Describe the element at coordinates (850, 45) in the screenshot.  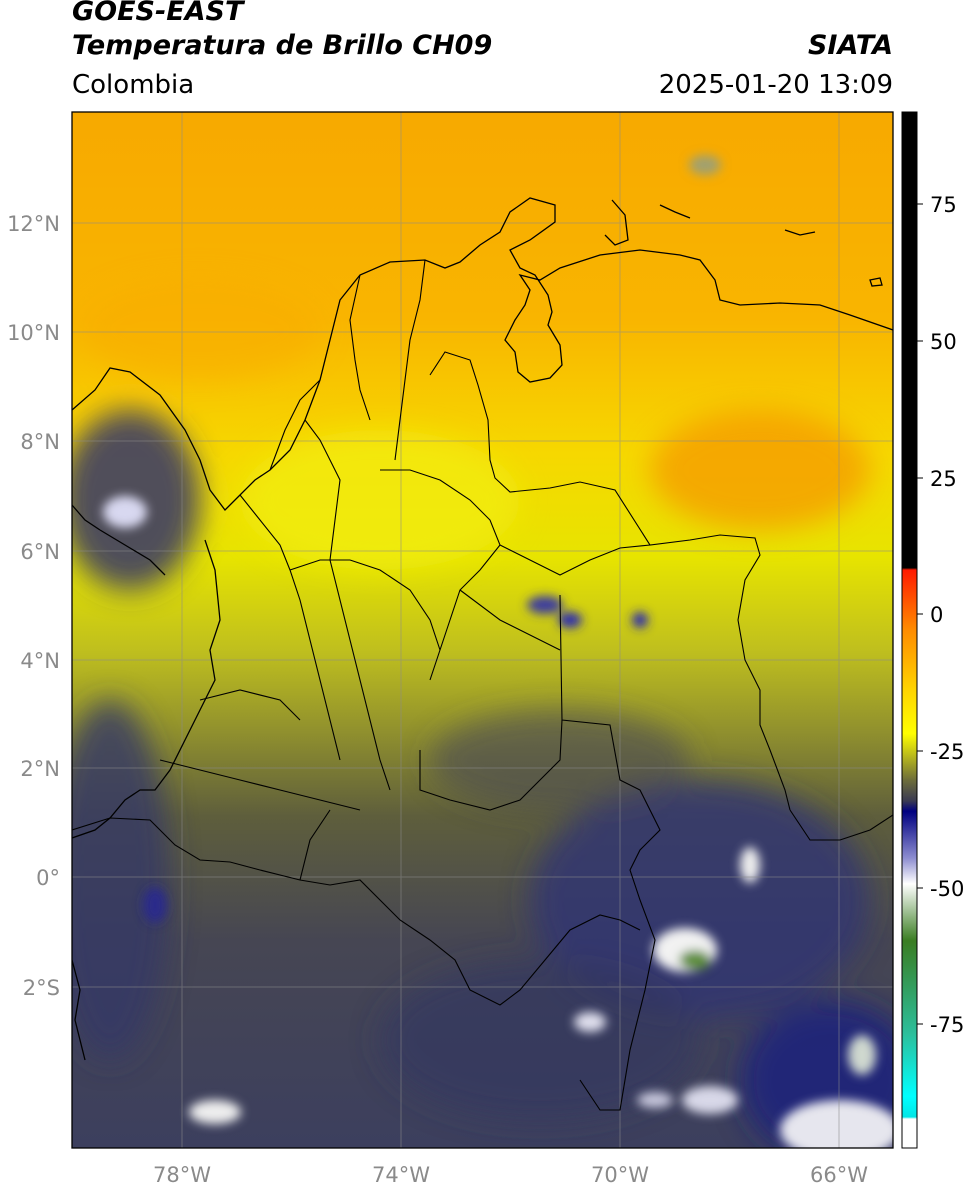
I see `agency-label: SIATA` at that location.